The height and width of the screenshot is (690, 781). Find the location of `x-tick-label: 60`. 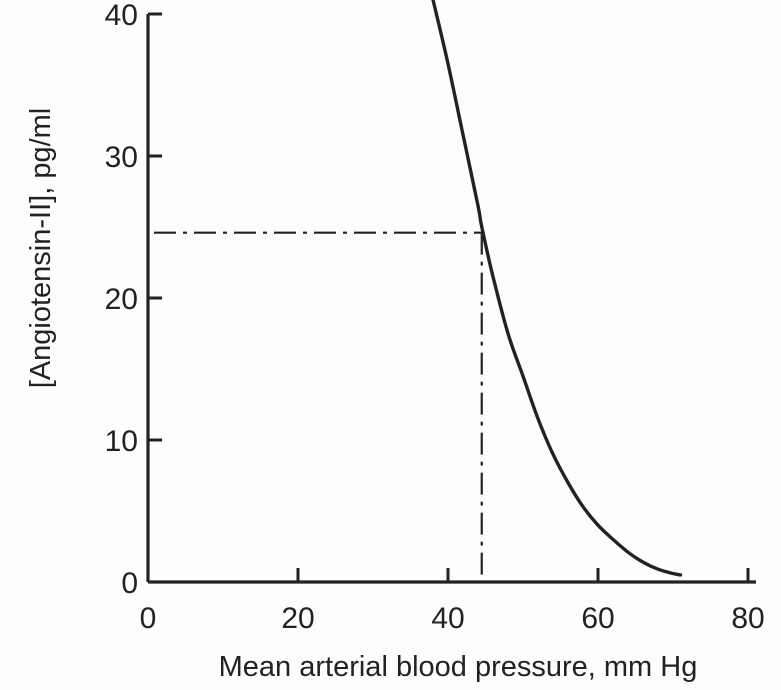

x-tick-label: 60 is located at coordinates (597, 618).